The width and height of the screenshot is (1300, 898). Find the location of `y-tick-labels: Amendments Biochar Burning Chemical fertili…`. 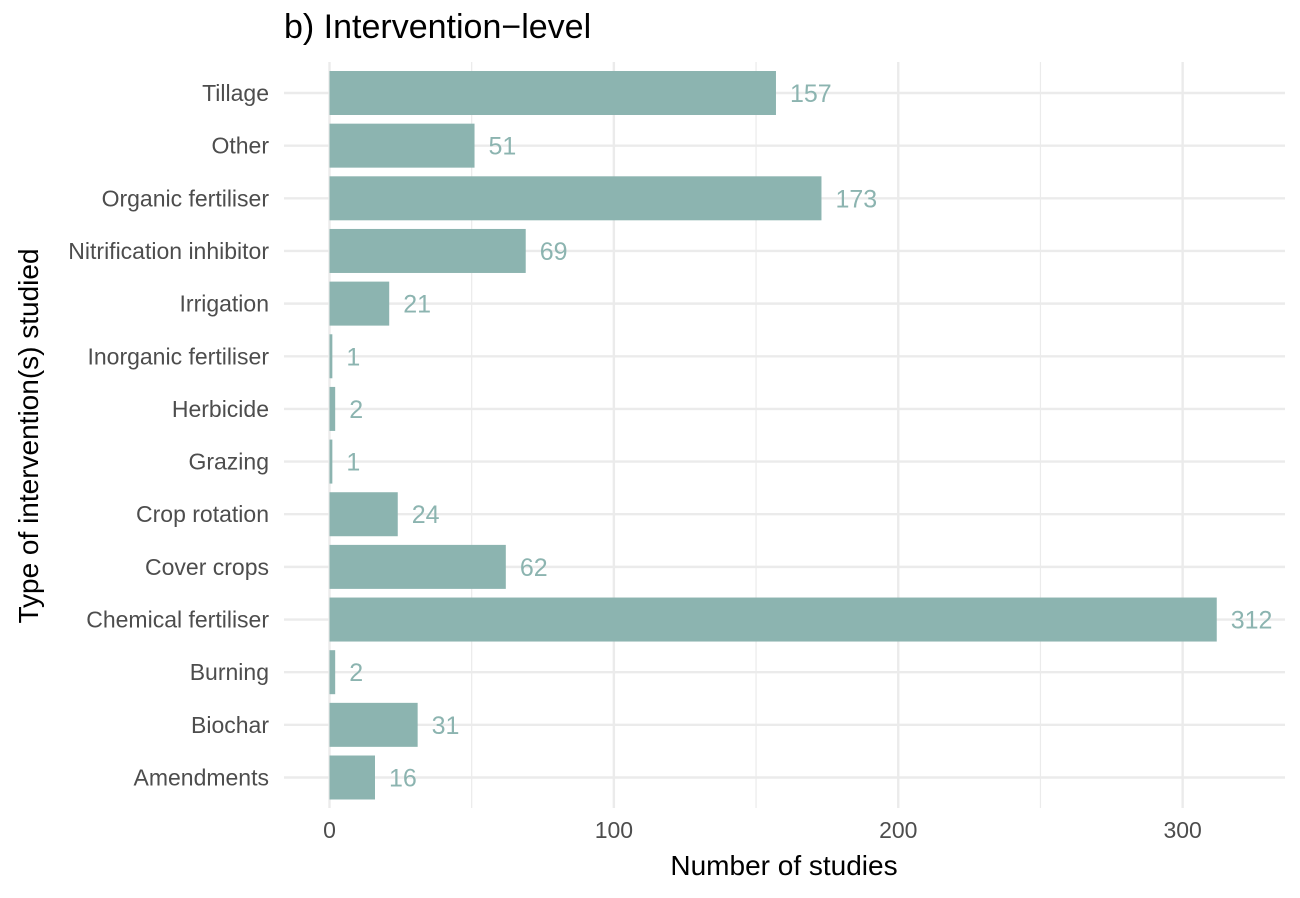

y-tick-labels: Amendments Biochar Burning Chemical fertili… is located at coordinates (168, 435).